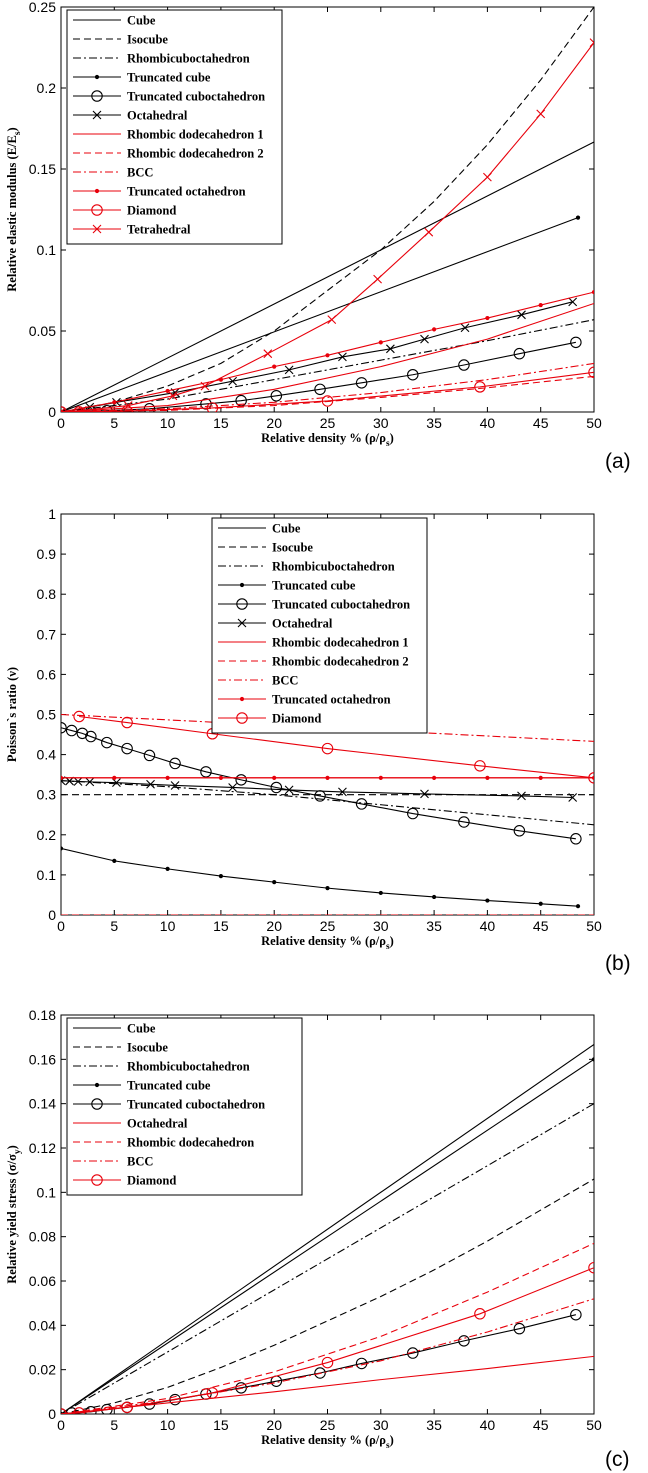  I want to click on y-tick-label: 0.1, so click(47, 1192).